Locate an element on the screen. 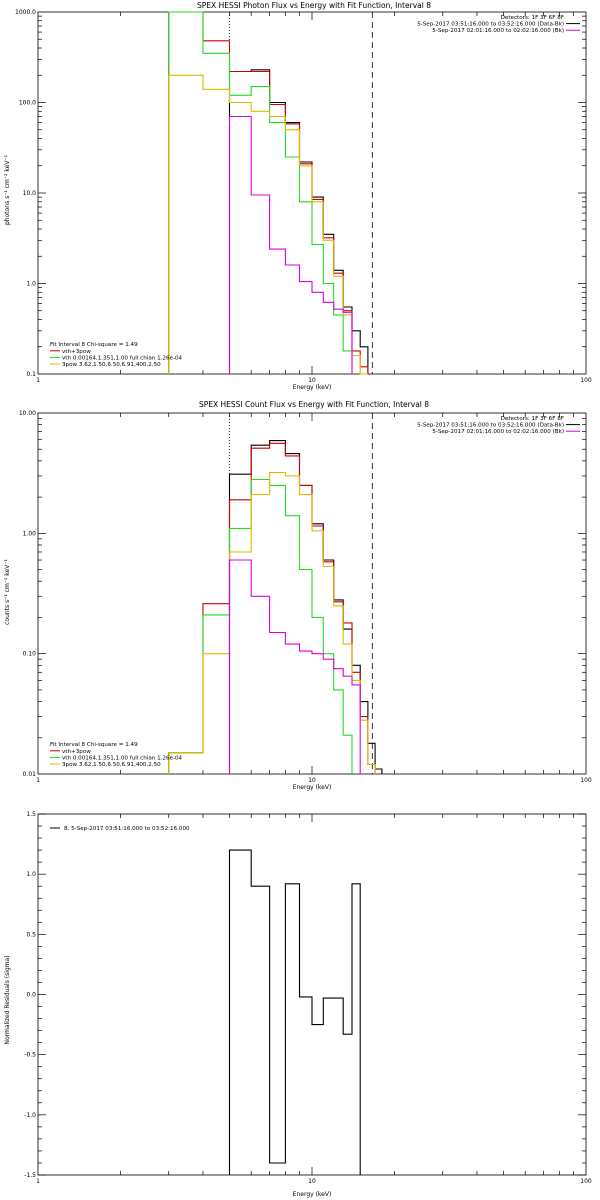  photon-flux-ylabel: photons s⁻¹ cm⁻² keV⁻¹ is located at coordinates (7, 189).